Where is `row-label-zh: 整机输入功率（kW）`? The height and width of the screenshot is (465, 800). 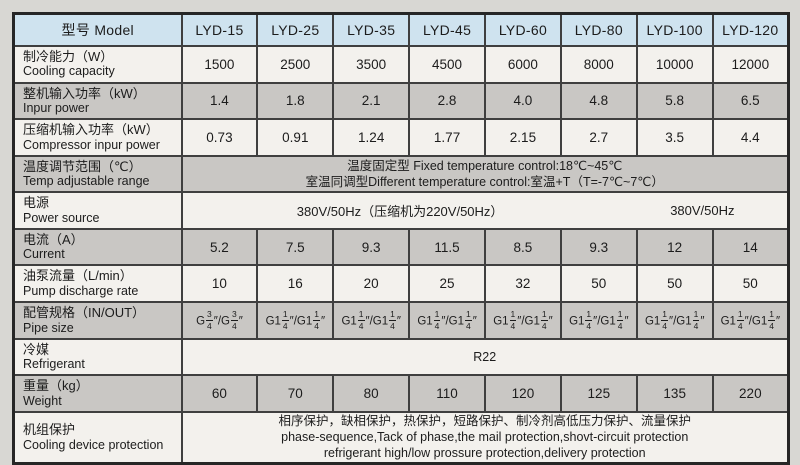
row-label-zh: 整机输入功率（kW） is located at coordinates (84, 93).